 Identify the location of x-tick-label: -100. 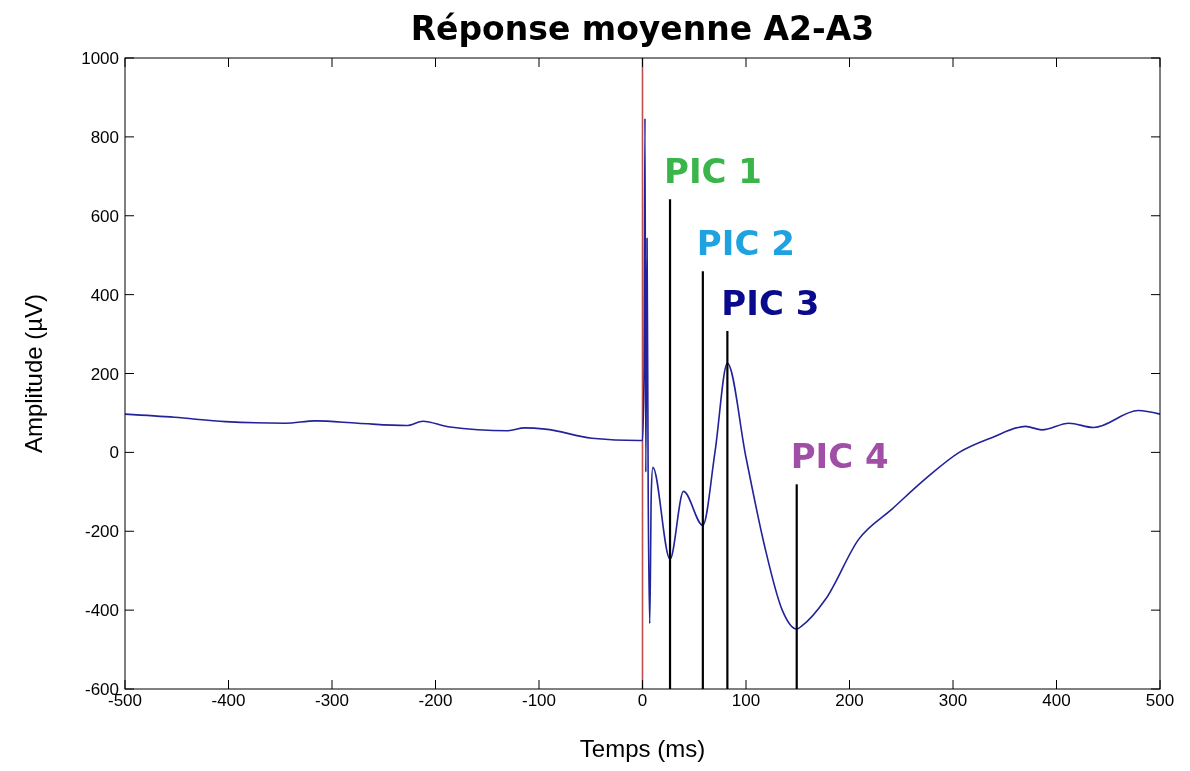
(539, 700).